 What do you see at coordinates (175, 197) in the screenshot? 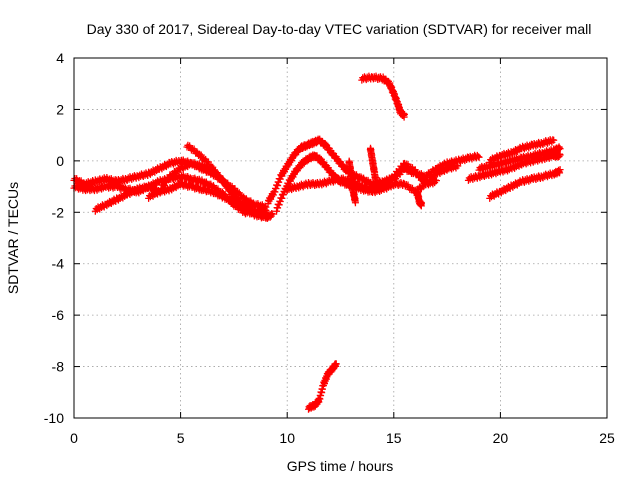
I see `series-track-c` at bounding box center [175, 197].